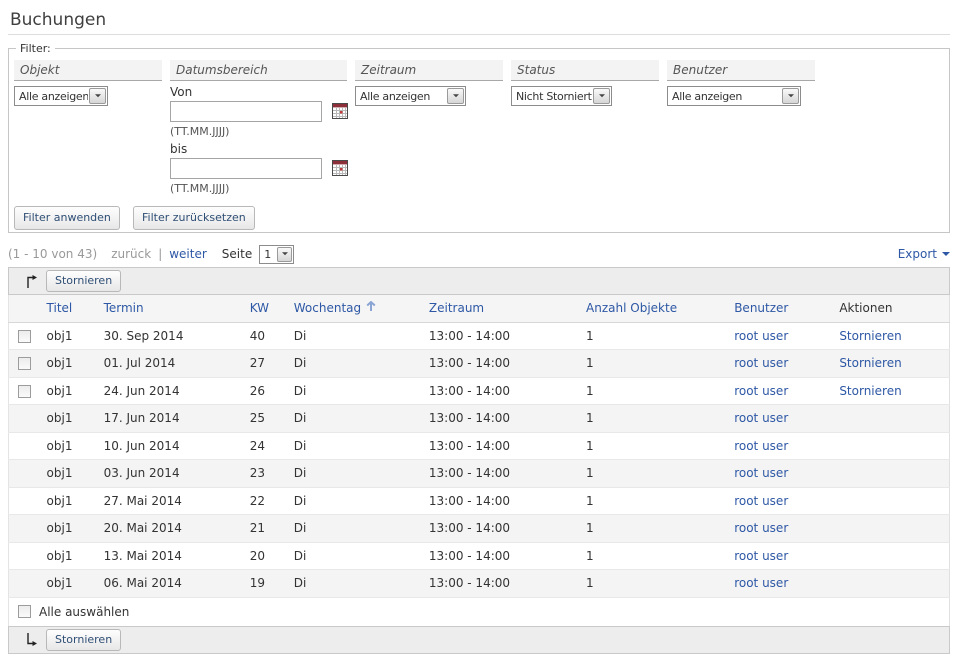 This screenshot has width=958, height=663. I want to click on sort-asc-icon, so click(371, 307).